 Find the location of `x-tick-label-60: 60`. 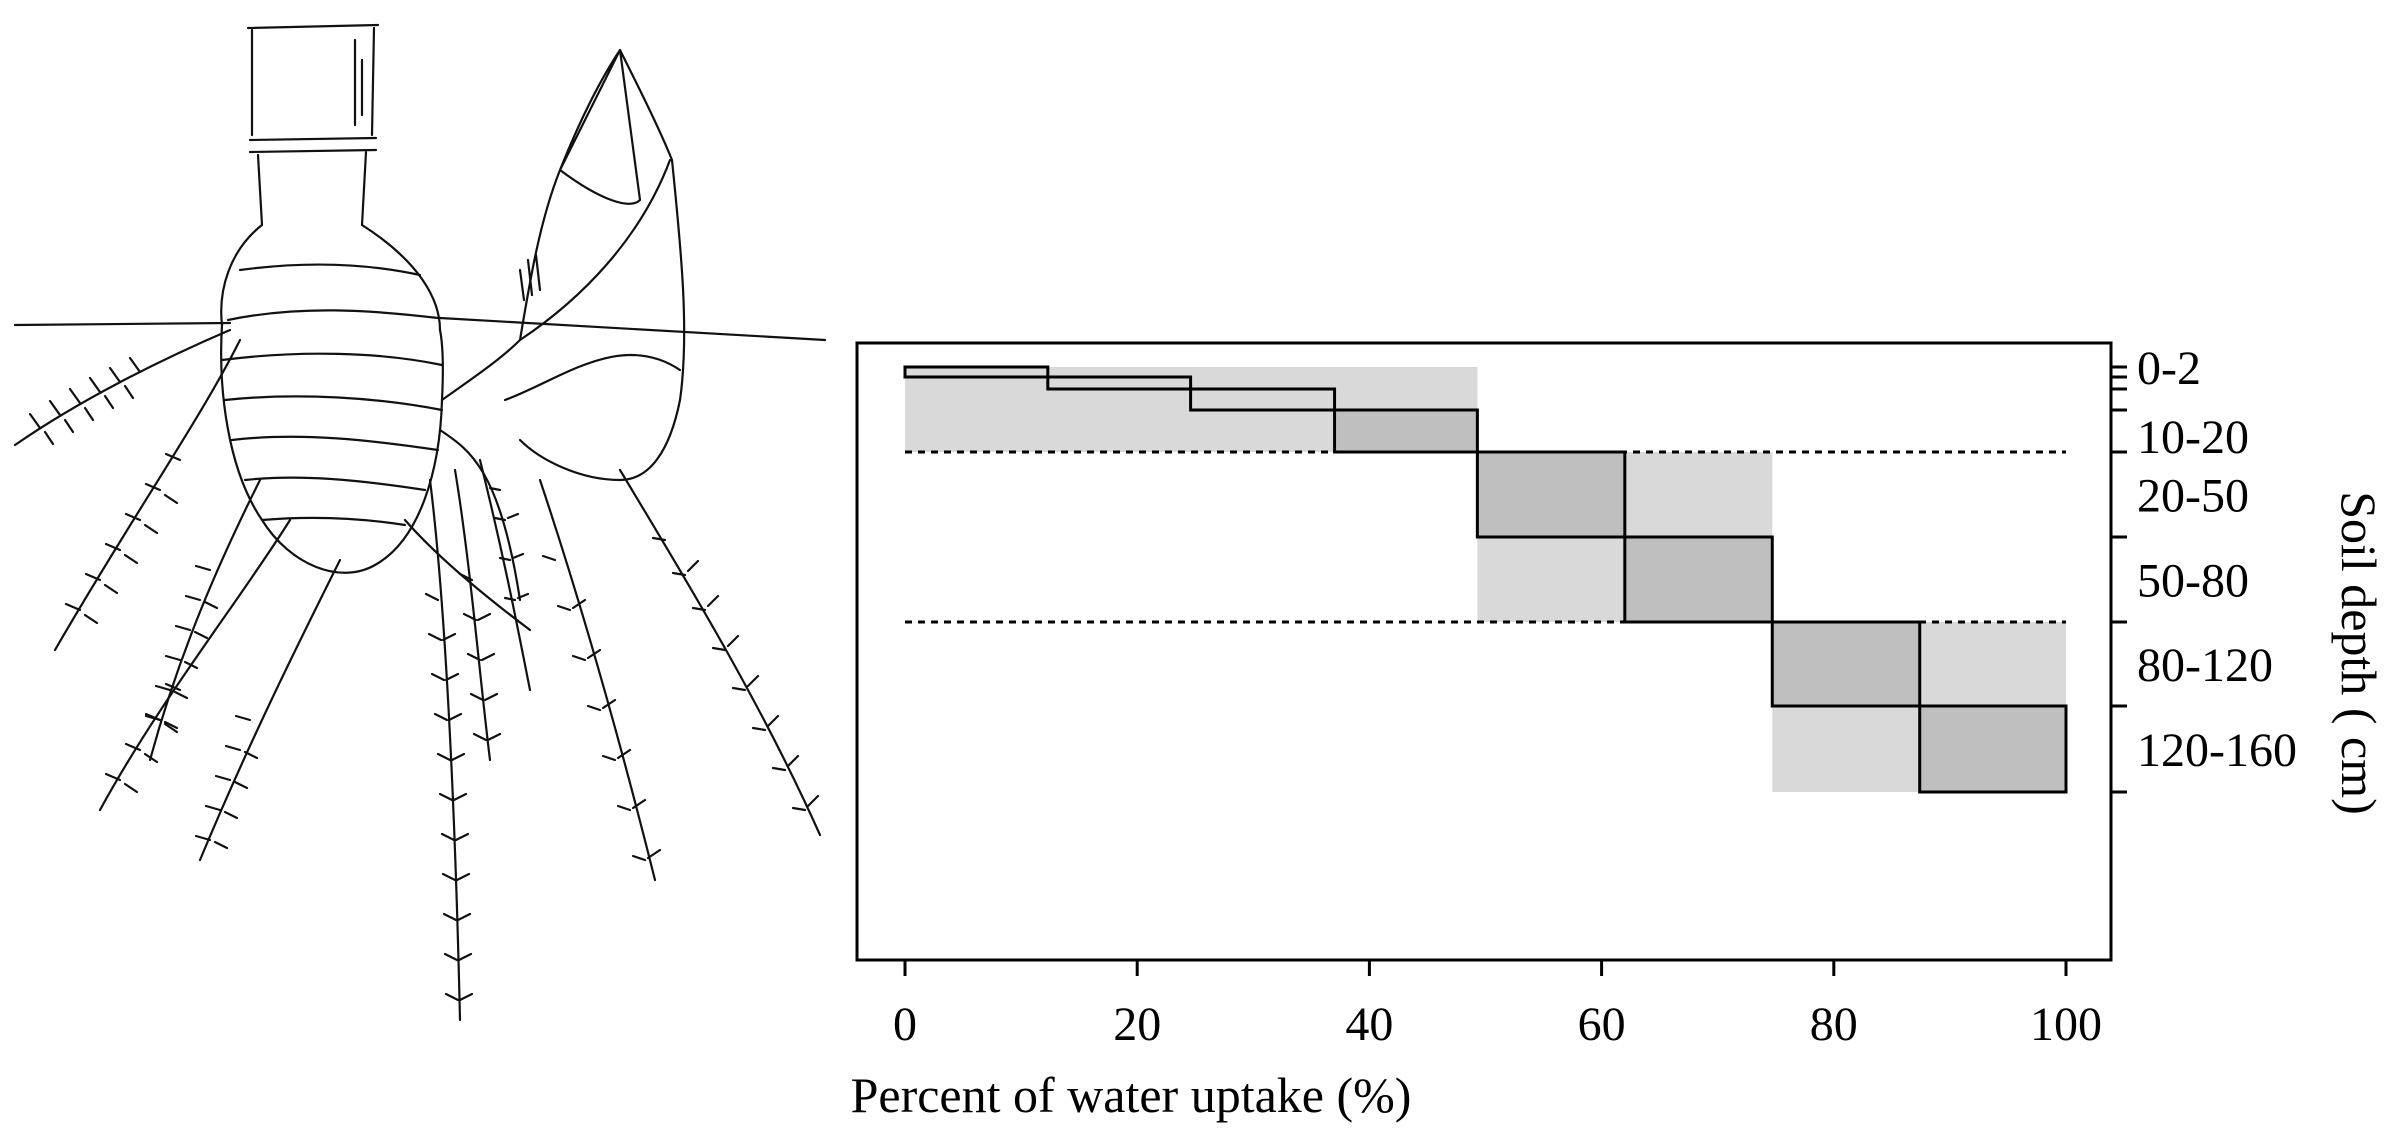

x-tick-label-60: 60 is located at coordinates (1602, 1024).